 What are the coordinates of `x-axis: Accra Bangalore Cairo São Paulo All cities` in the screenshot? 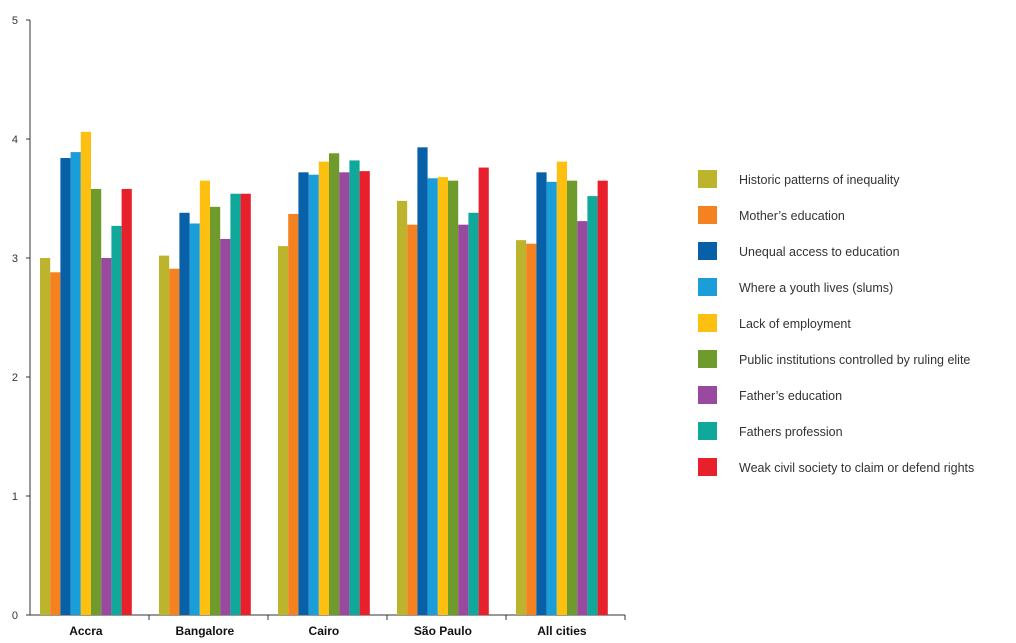 It's located at (328, 626).